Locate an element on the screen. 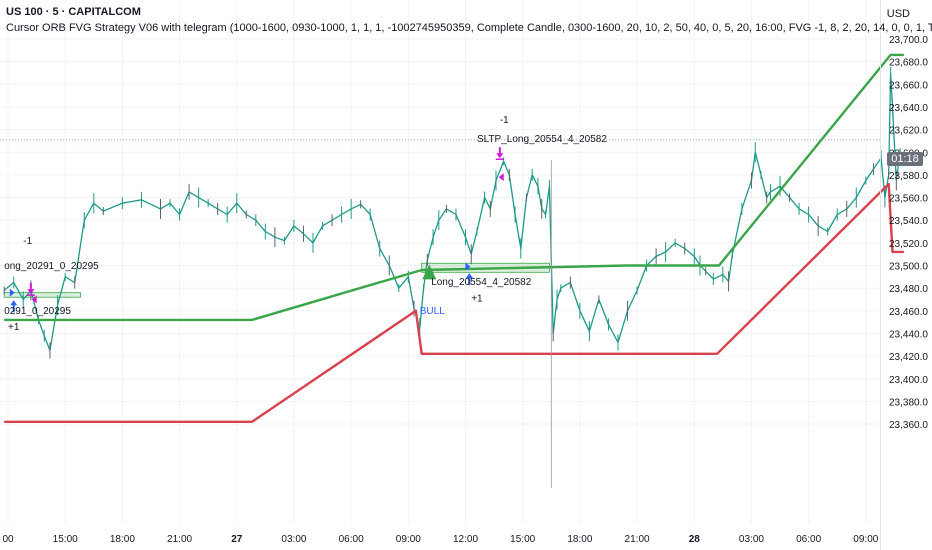 The width and height of the screenshot is (932, 550). y-tick-label: 23,460.0 is located at coordinates (908, 312).